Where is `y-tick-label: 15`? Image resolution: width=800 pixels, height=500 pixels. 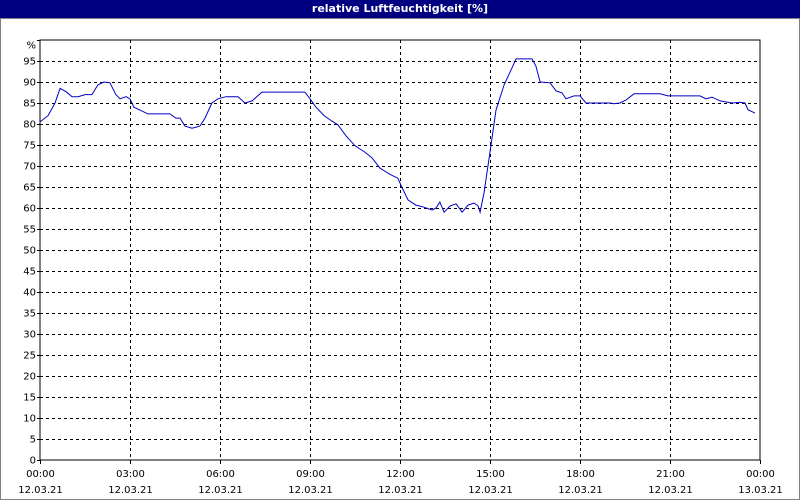 y-tick-label: 15 is located at coordinates (29, 398).